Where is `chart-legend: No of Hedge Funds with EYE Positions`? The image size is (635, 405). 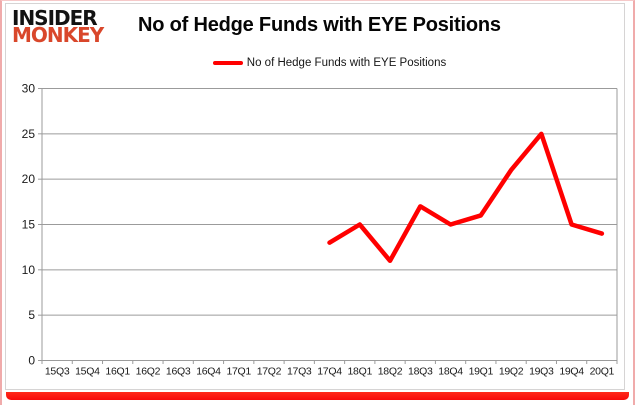 chart-legend: No of Hedge Funds with EYE Positions is located at coordinates (329, 63).